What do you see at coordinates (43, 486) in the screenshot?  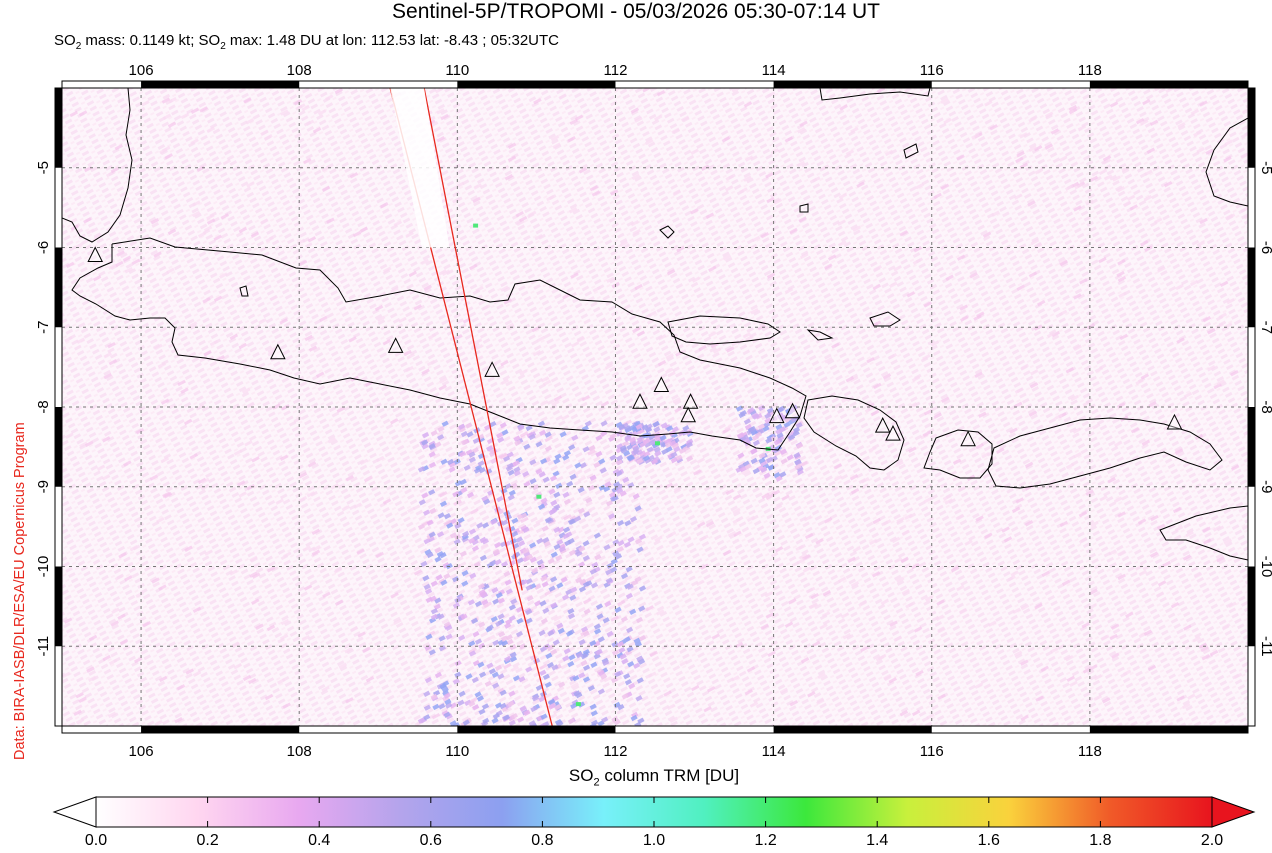 I see `lat-tick-label-left: -9` at bounding box center [43, 486].